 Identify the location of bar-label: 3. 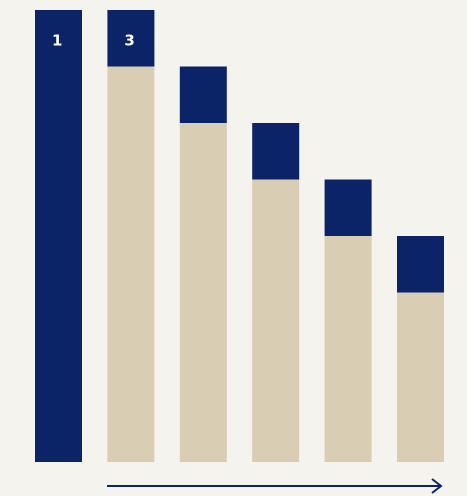
(129, 41).